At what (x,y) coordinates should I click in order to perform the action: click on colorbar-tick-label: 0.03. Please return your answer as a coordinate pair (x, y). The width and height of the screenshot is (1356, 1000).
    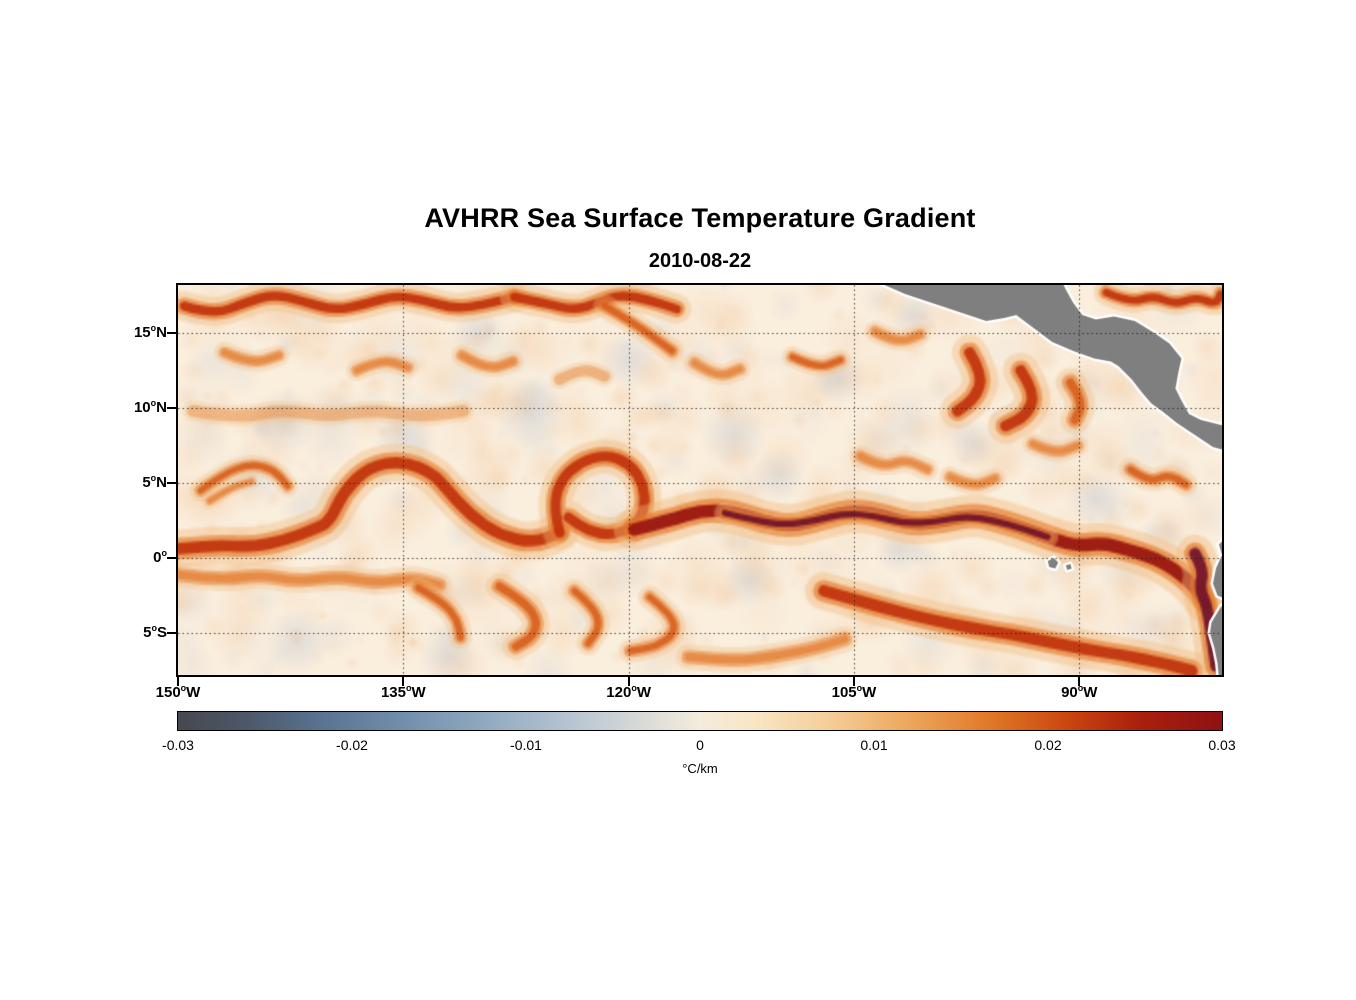
    Looking at the image, I should click on (1222, 745).